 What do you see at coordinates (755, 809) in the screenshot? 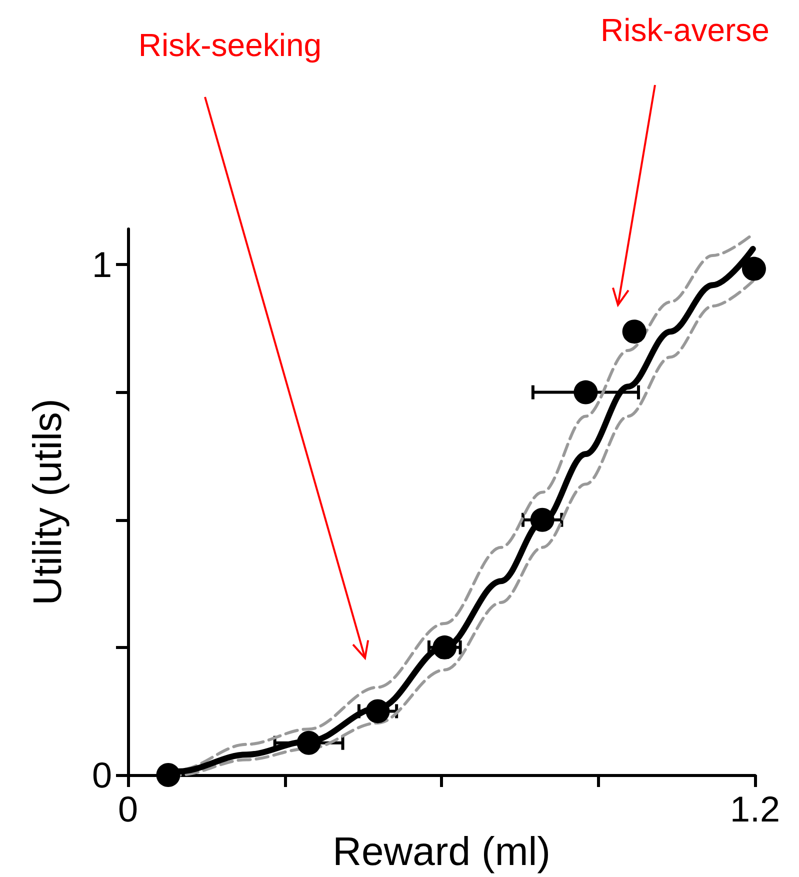
I see `x-tick-label: 1.2` at bounding box center [755, 809].